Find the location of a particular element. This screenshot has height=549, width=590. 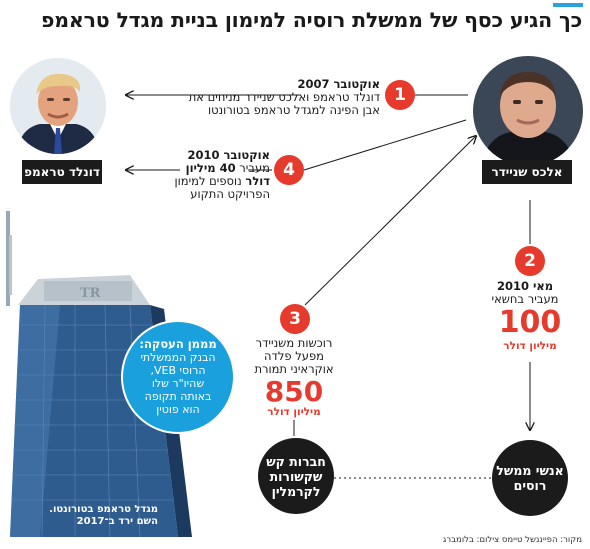

step-4-badge: 4 is located at coordinates (289, 170).